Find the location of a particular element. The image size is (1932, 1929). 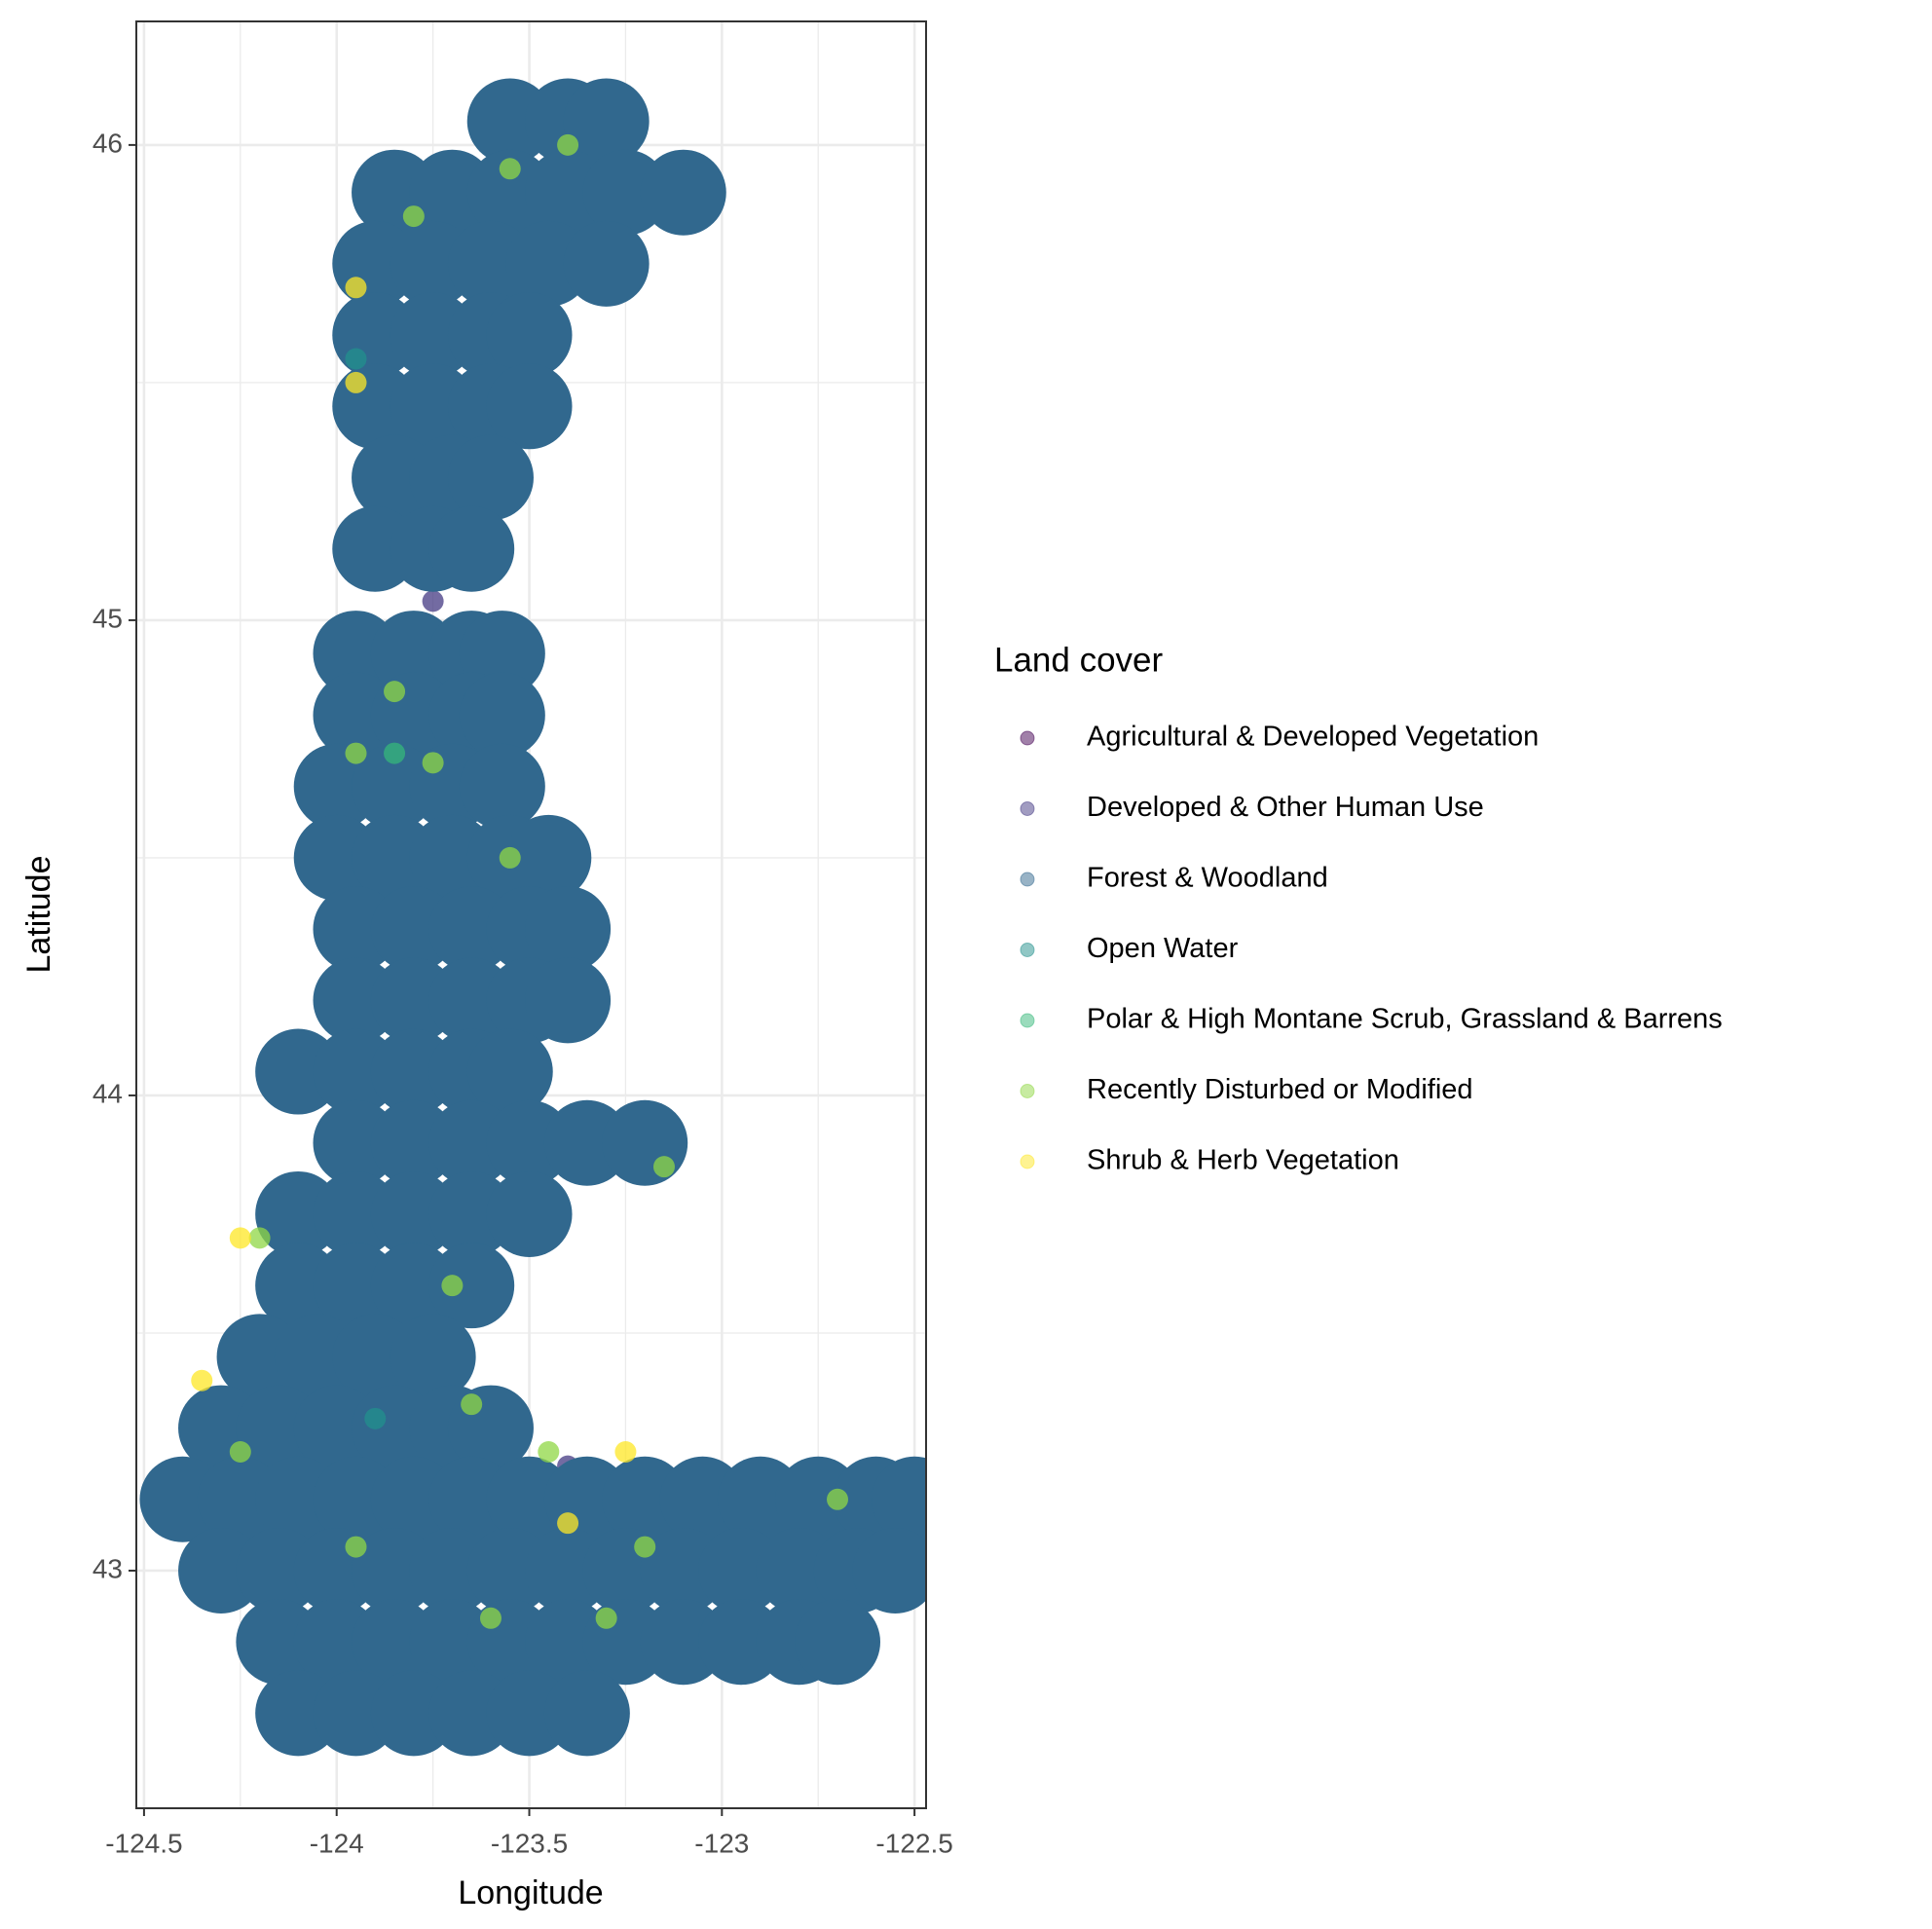

legend-label: Shrub & Herb Vegetation is located at coordinates (1243, 1160).